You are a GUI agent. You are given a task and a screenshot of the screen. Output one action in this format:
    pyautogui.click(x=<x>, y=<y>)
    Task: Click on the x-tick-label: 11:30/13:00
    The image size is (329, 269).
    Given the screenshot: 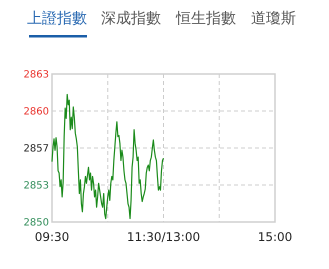 What is the action you would take?
    pyautogui.click(x=163, y=237)
    